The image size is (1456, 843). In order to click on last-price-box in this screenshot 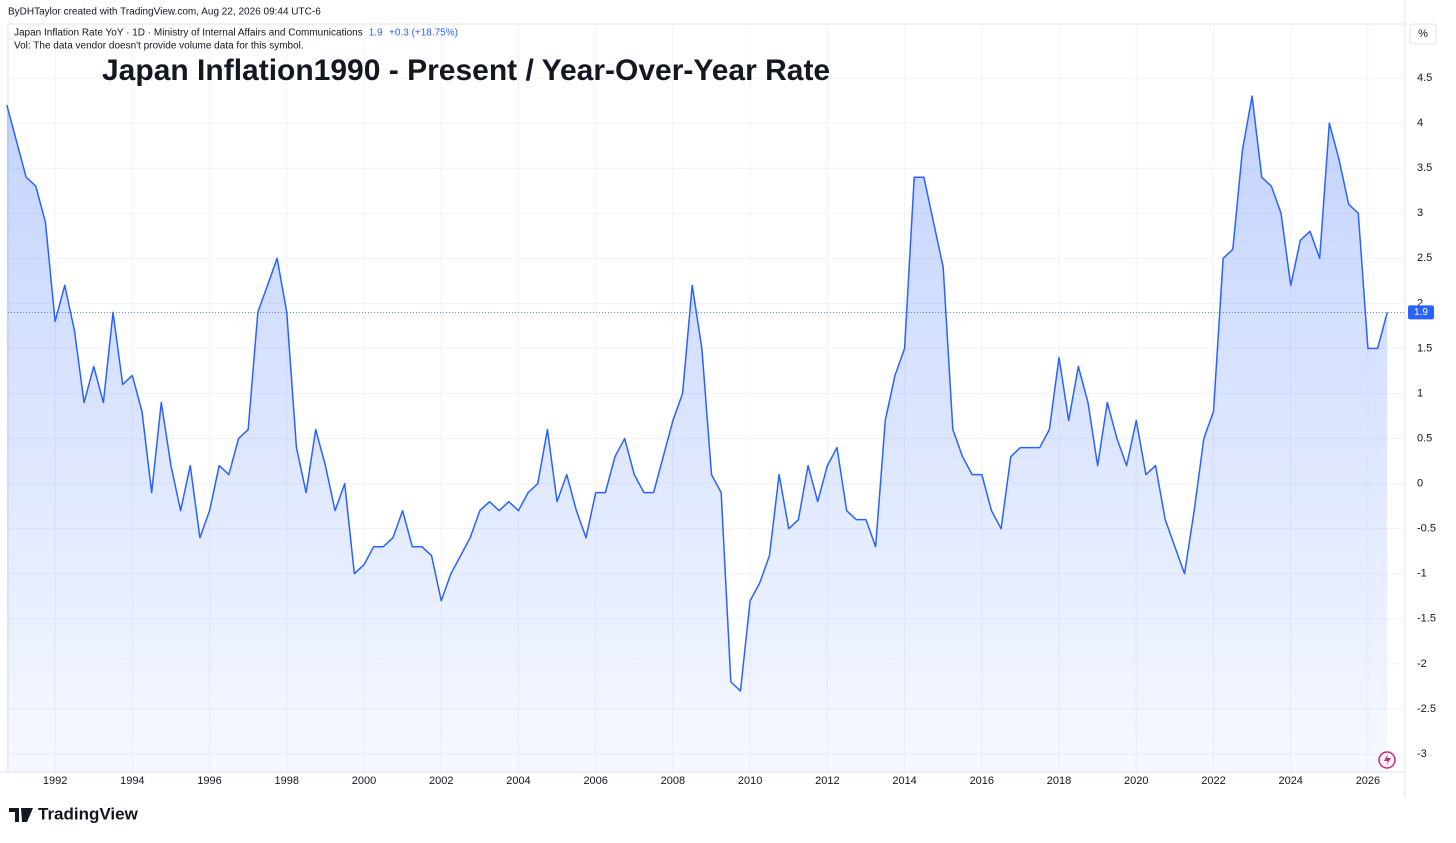, I will do `click(1421, 312)`.